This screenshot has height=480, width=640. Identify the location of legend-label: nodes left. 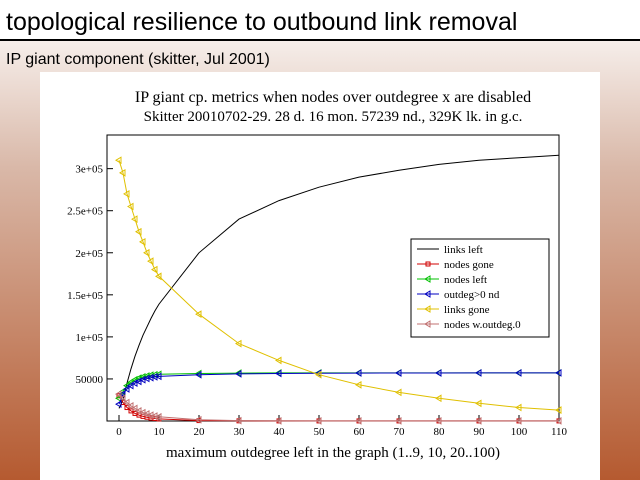
(465, 280).